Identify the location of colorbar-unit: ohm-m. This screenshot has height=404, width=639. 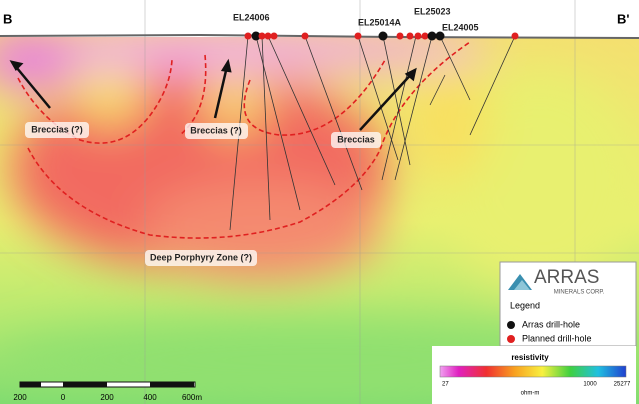
(530, 394).